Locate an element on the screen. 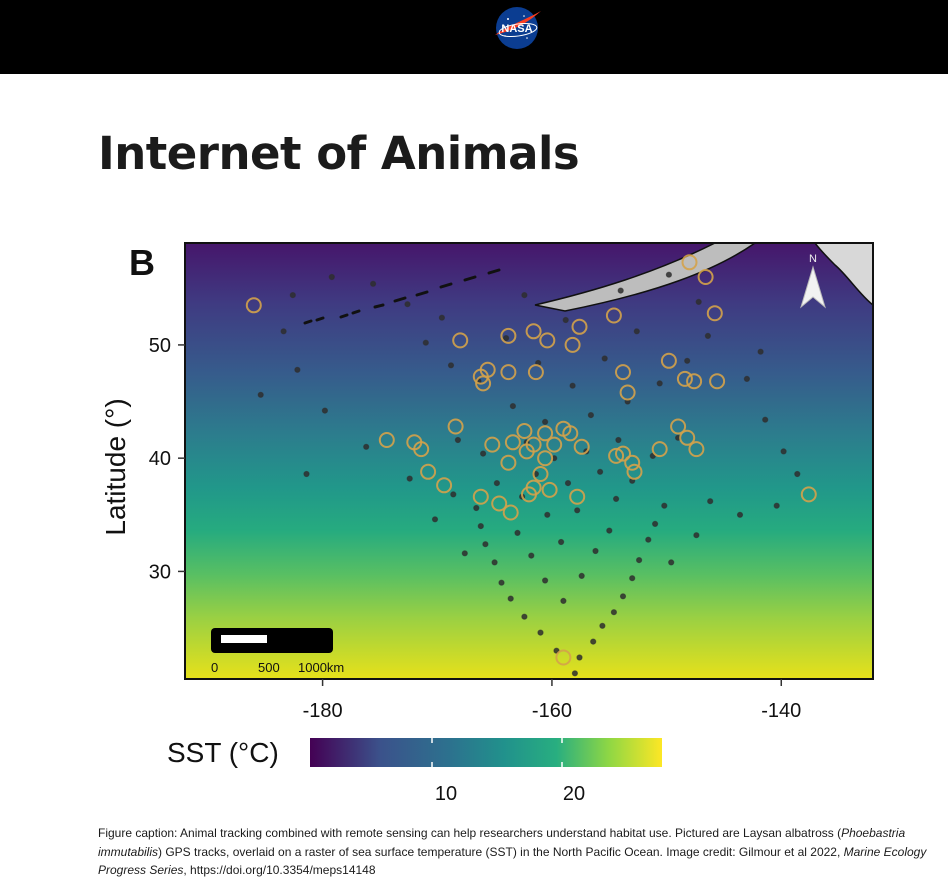  y-tick-label: 40 is located at coordinates (160, 459).